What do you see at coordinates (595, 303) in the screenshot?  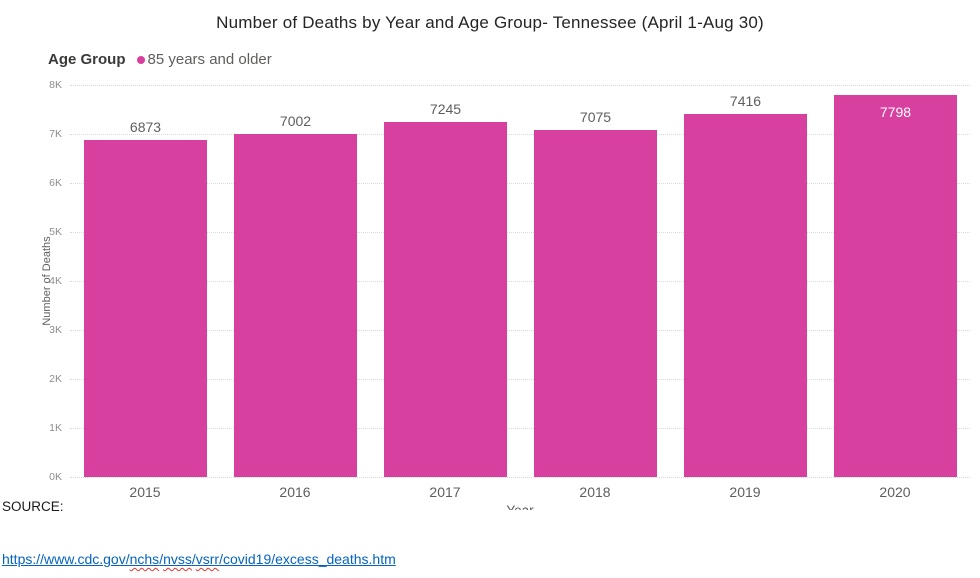 I see `bar-2018` at bounding box center [595, 303].